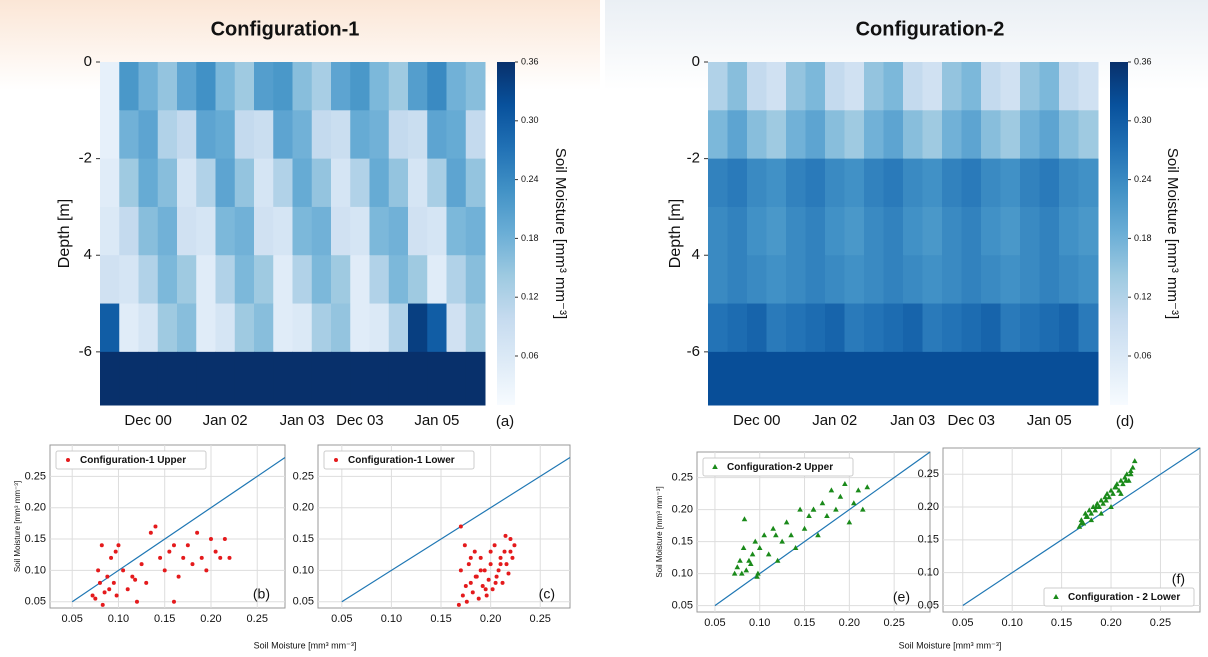  What do you see at coordinates (682, 510) in the screenshot?
I see `y-tick-label: 0.20` at bounding box center [682, 510].